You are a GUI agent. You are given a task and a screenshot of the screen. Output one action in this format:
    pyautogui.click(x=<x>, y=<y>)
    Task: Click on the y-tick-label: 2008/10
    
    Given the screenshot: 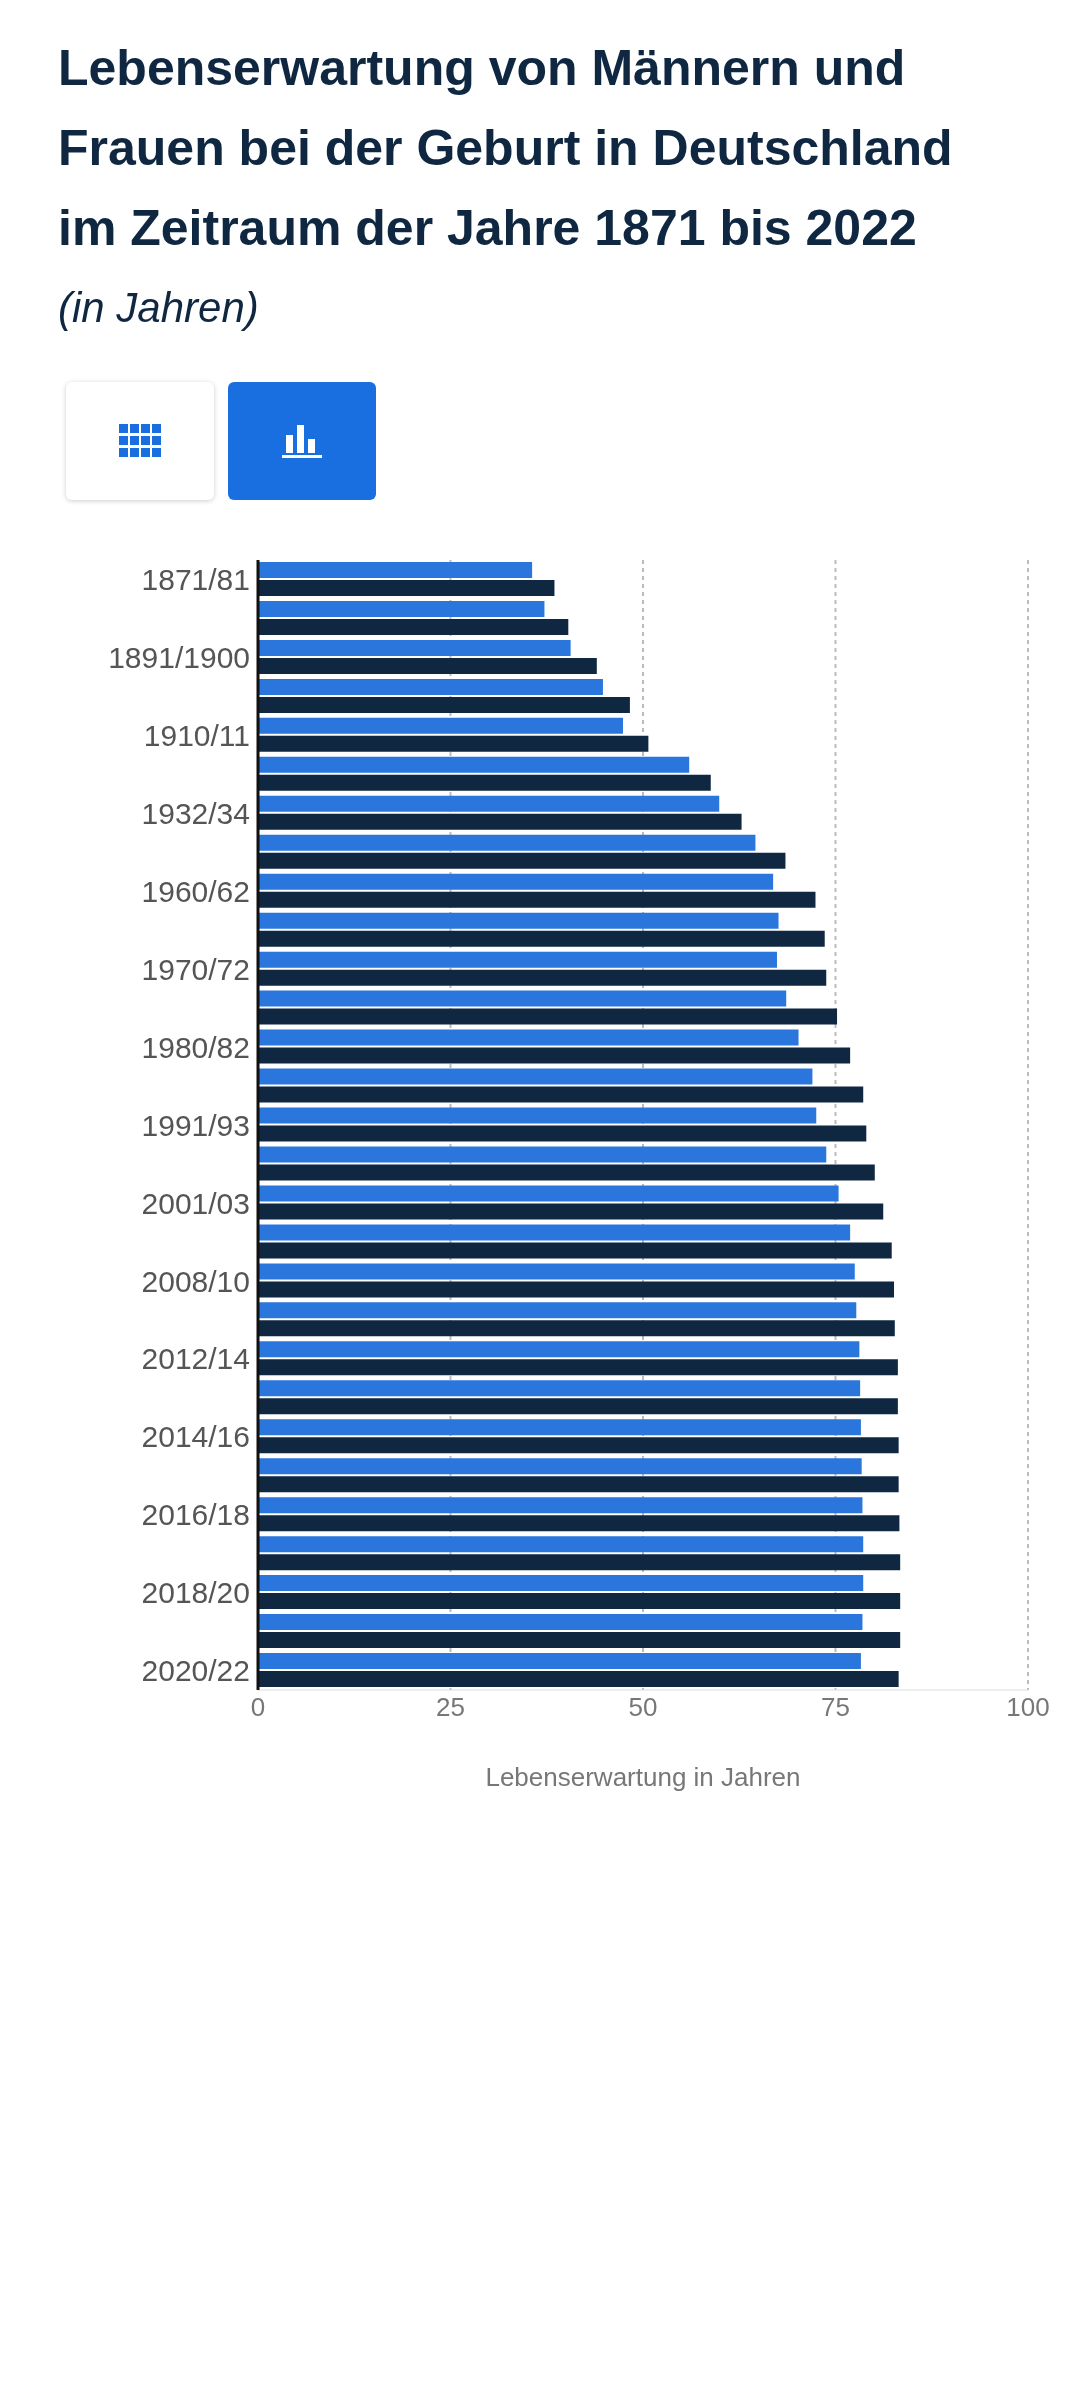 What is the action you would take?
    pyautogui.click(x=195, y=1281)
    